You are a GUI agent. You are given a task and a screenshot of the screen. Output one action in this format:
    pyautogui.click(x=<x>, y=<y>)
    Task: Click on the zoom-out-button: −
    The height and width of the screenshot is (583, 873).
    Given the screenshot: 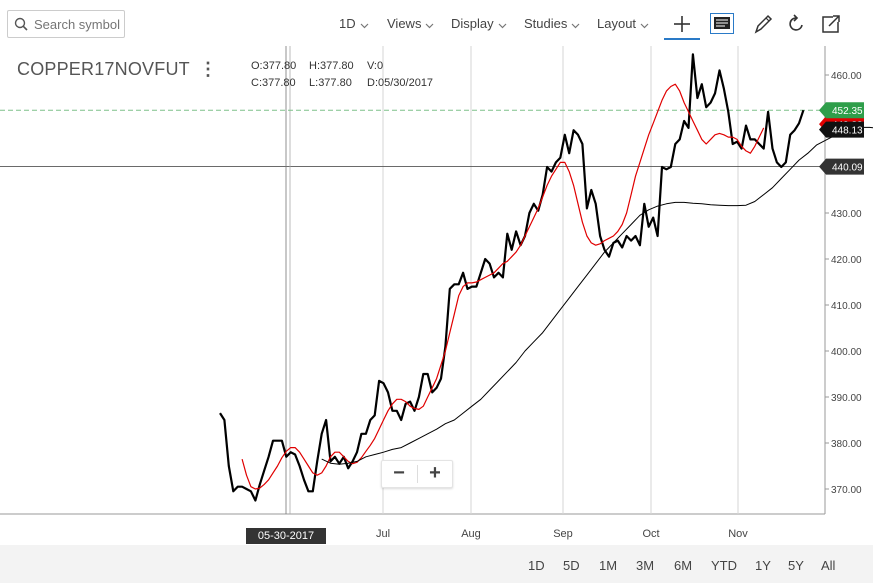 What is the action you would take?
    pyautogui.click(x=399, y=473)
    